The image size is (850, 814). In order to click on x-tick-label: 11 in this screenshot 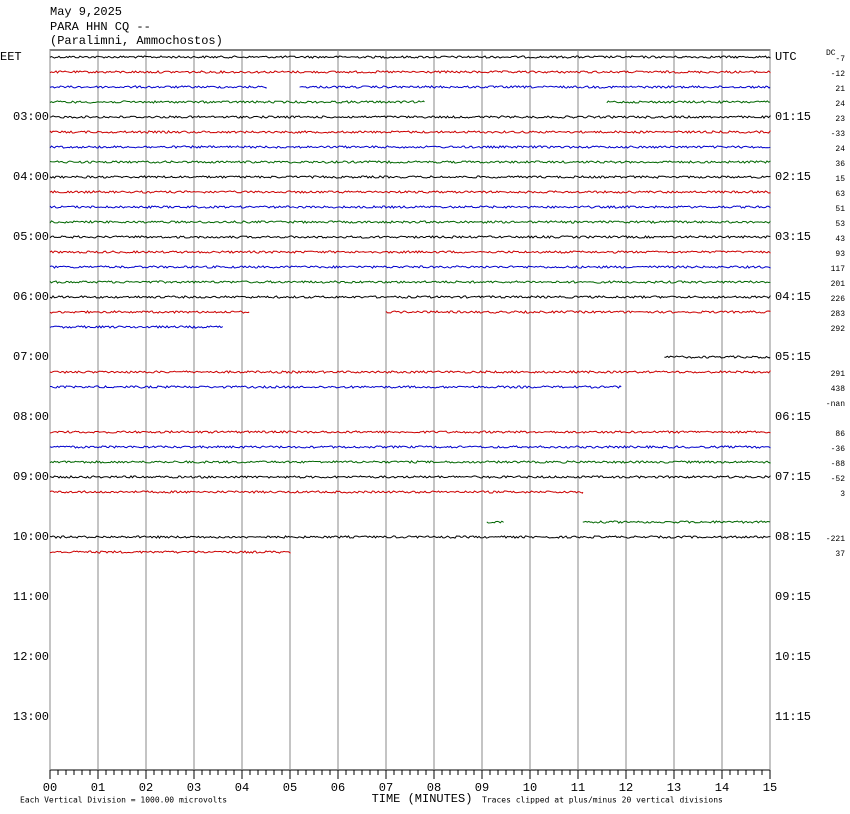, I will do `click(578, 788)`.